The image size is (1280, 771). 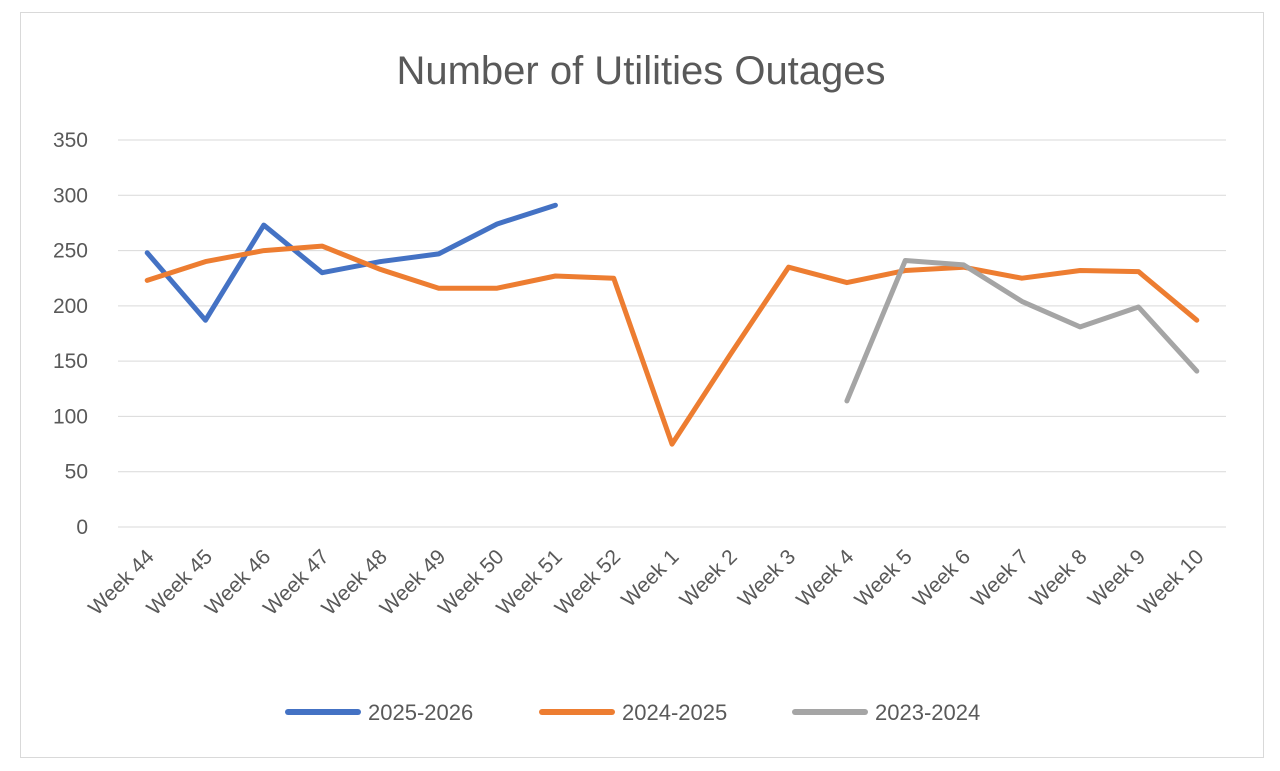 I want to click on y-tick-label: 50, so click(x=76, y=472).